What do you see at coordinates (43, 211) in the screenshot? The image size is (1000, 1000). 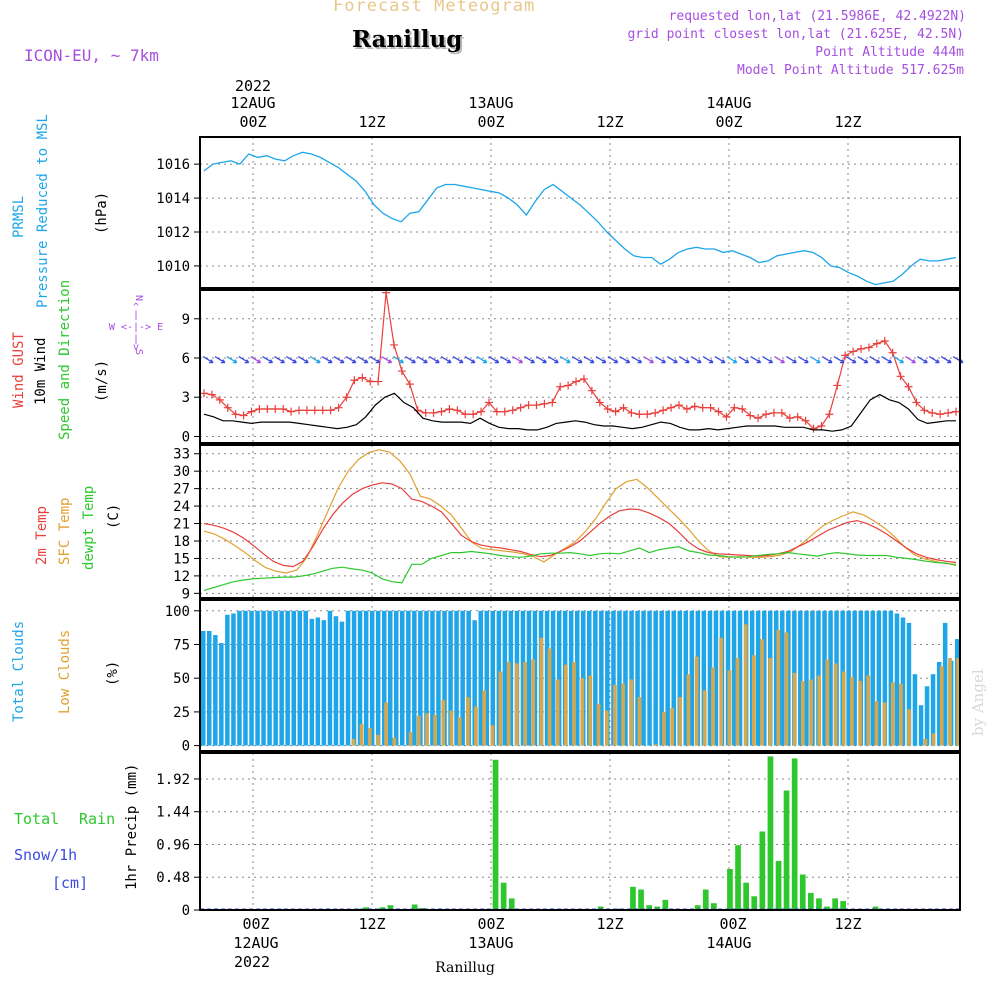 I see `prmsl-desc-label: Pressure Reduced to MSL` at bounding box center [43, 211].